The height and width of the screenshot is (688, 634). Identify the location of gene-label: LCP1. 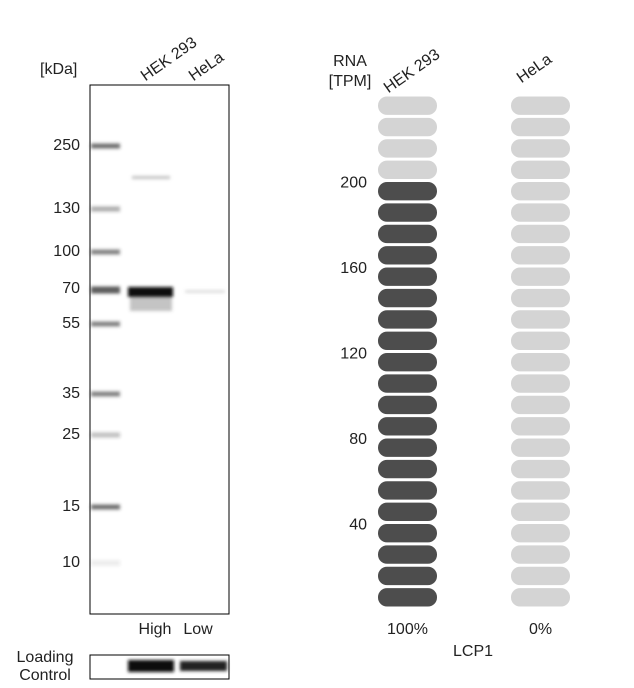
(473, 651).